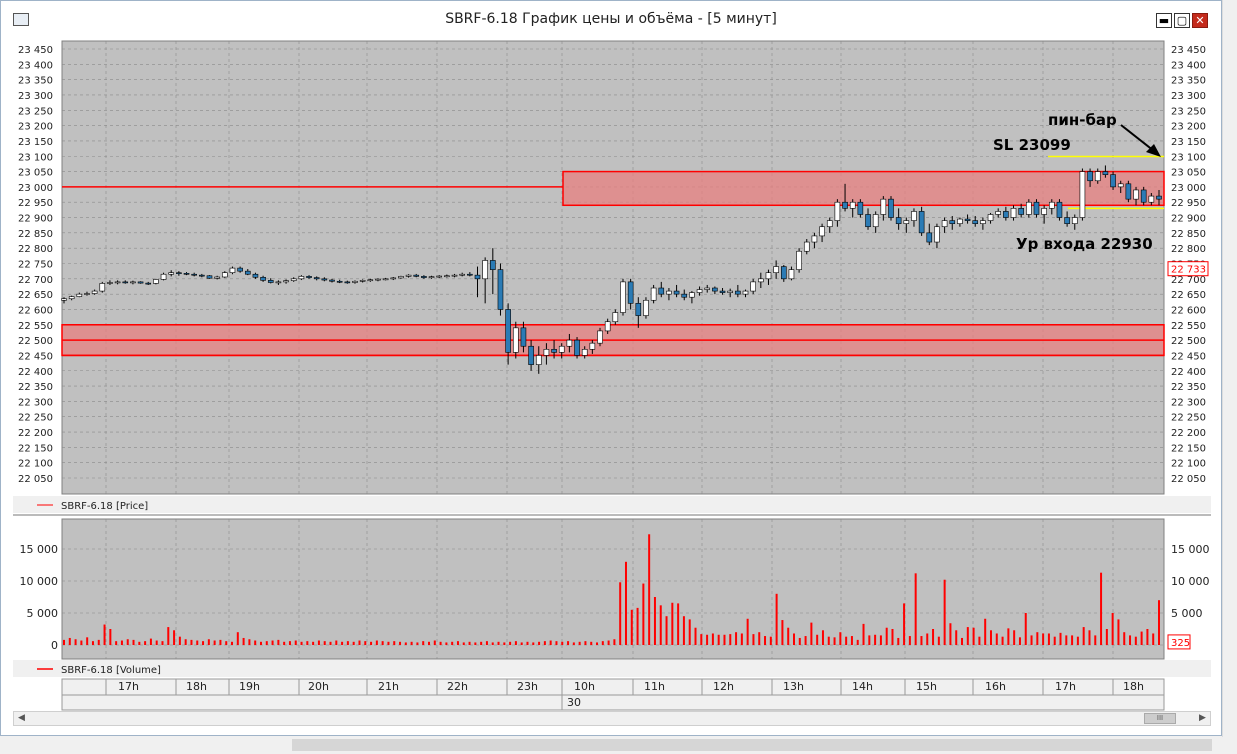 Image resolution: width=1237 pixels, height=754 pixels. I want to click on price-legend-bar, so click(612, 504).